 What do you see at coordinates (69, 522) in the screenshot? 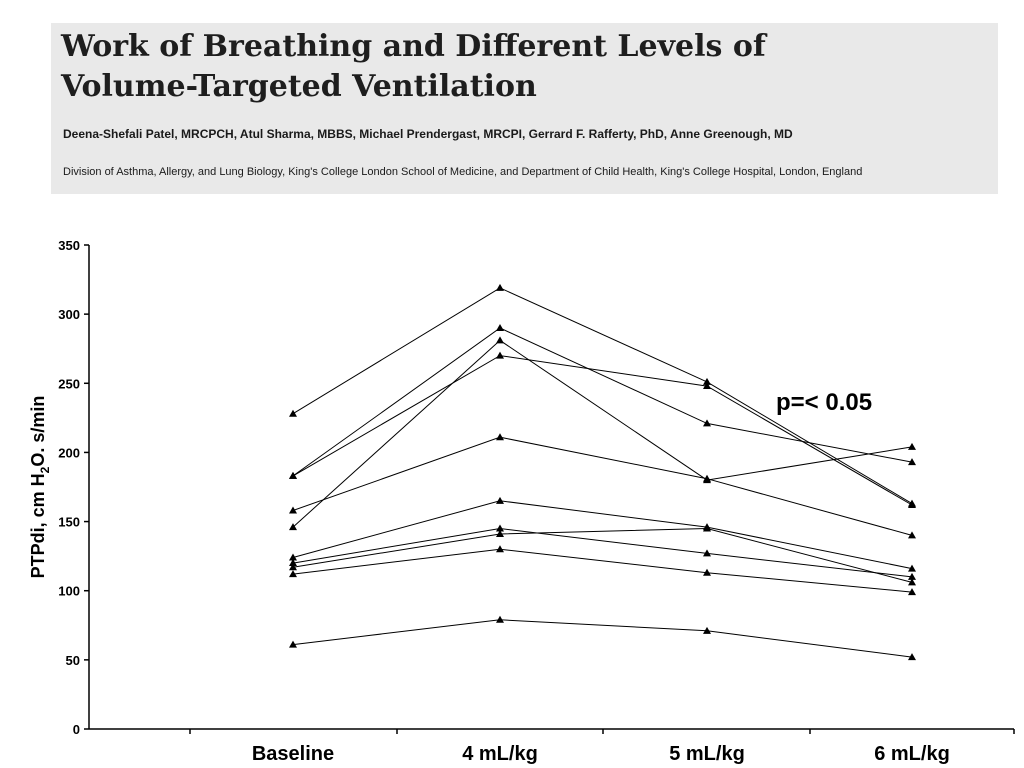
I see `y-tick-label: 150` at bounding box center [69, 522].